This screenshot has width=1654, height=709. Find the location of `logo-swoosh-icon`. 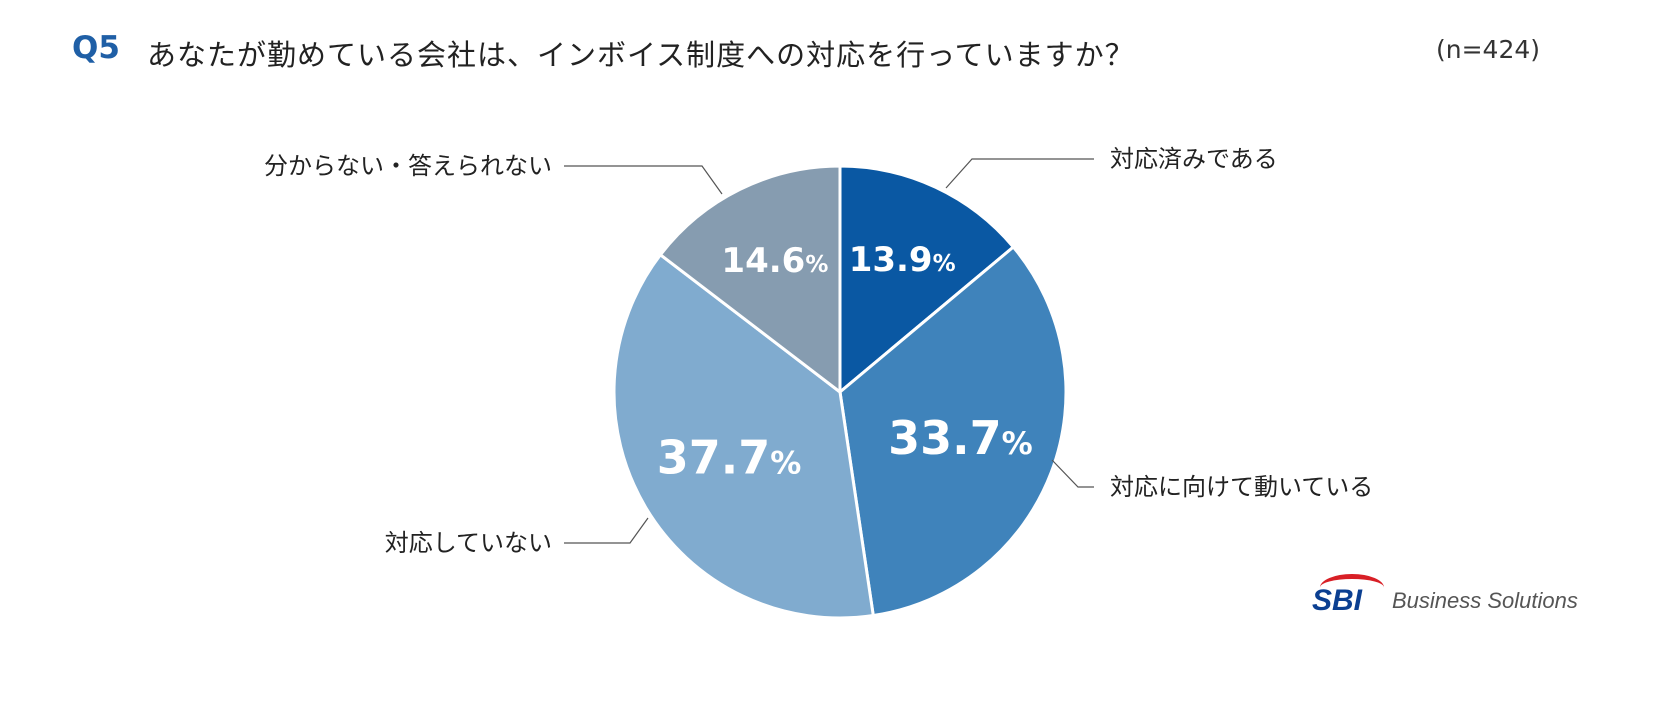

logo-swoosh-icon is located at coordinates (1352, 587).